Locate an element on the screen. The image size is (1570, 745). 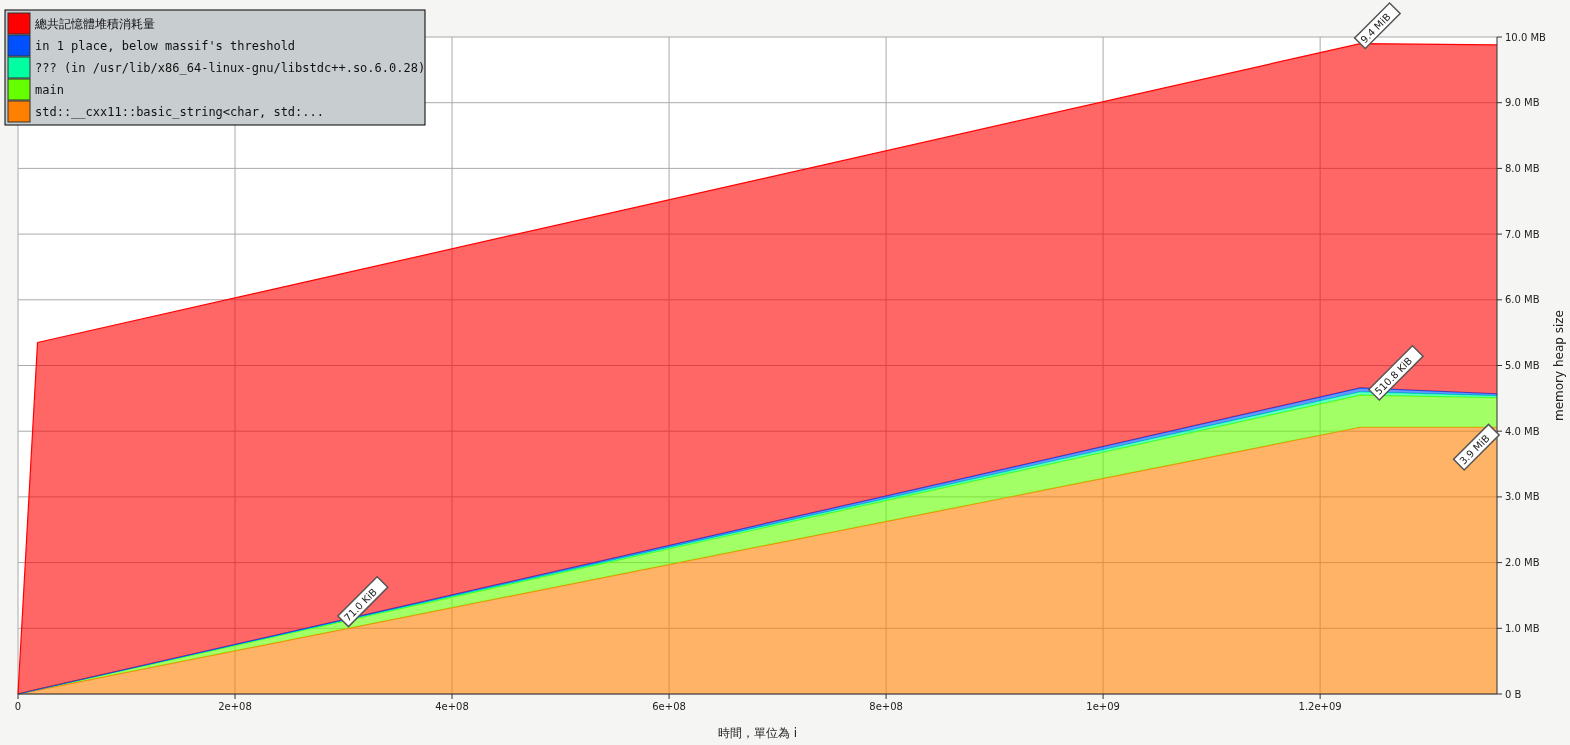
x-tick-label: 6e+08 is located at coordinates (669, 706).